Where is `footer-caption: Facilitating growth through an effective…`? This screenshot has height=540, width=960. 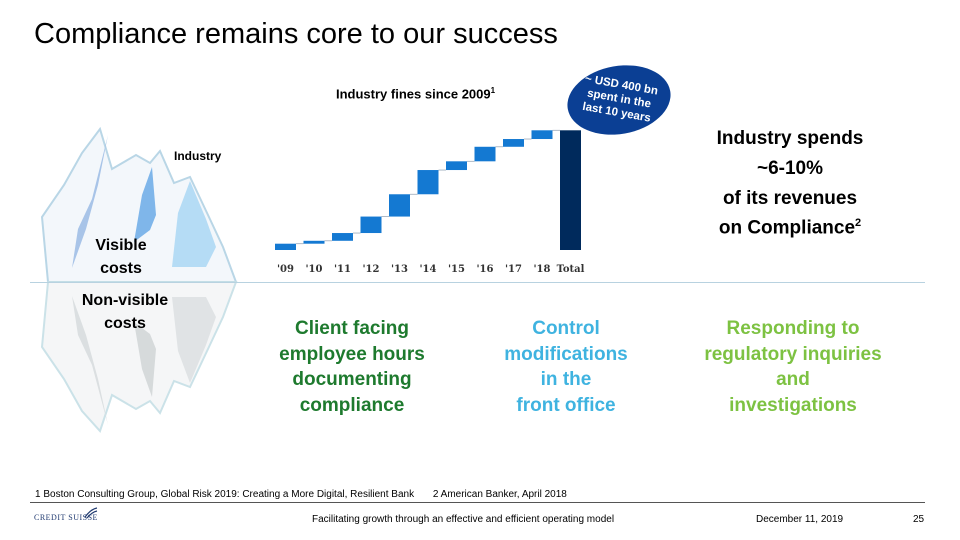 footer-caption: Facilitating growth through an effective… is located at coordinates (463, 519).